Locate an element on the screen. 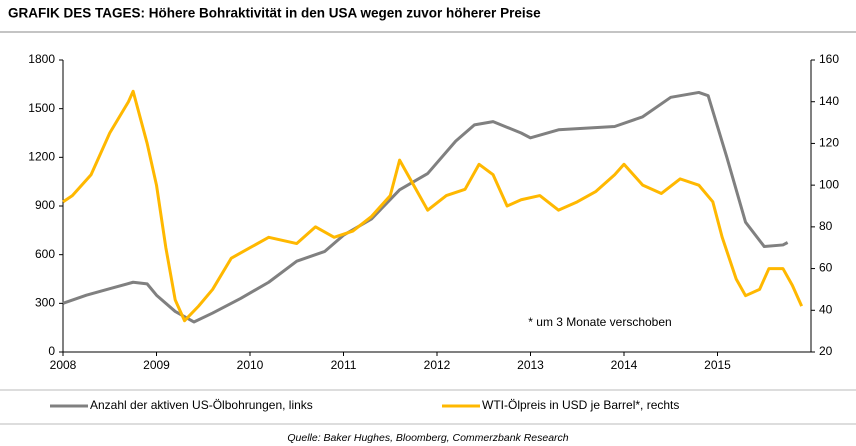  y2-tick-label: 80 is located at coordinates (826, 226).